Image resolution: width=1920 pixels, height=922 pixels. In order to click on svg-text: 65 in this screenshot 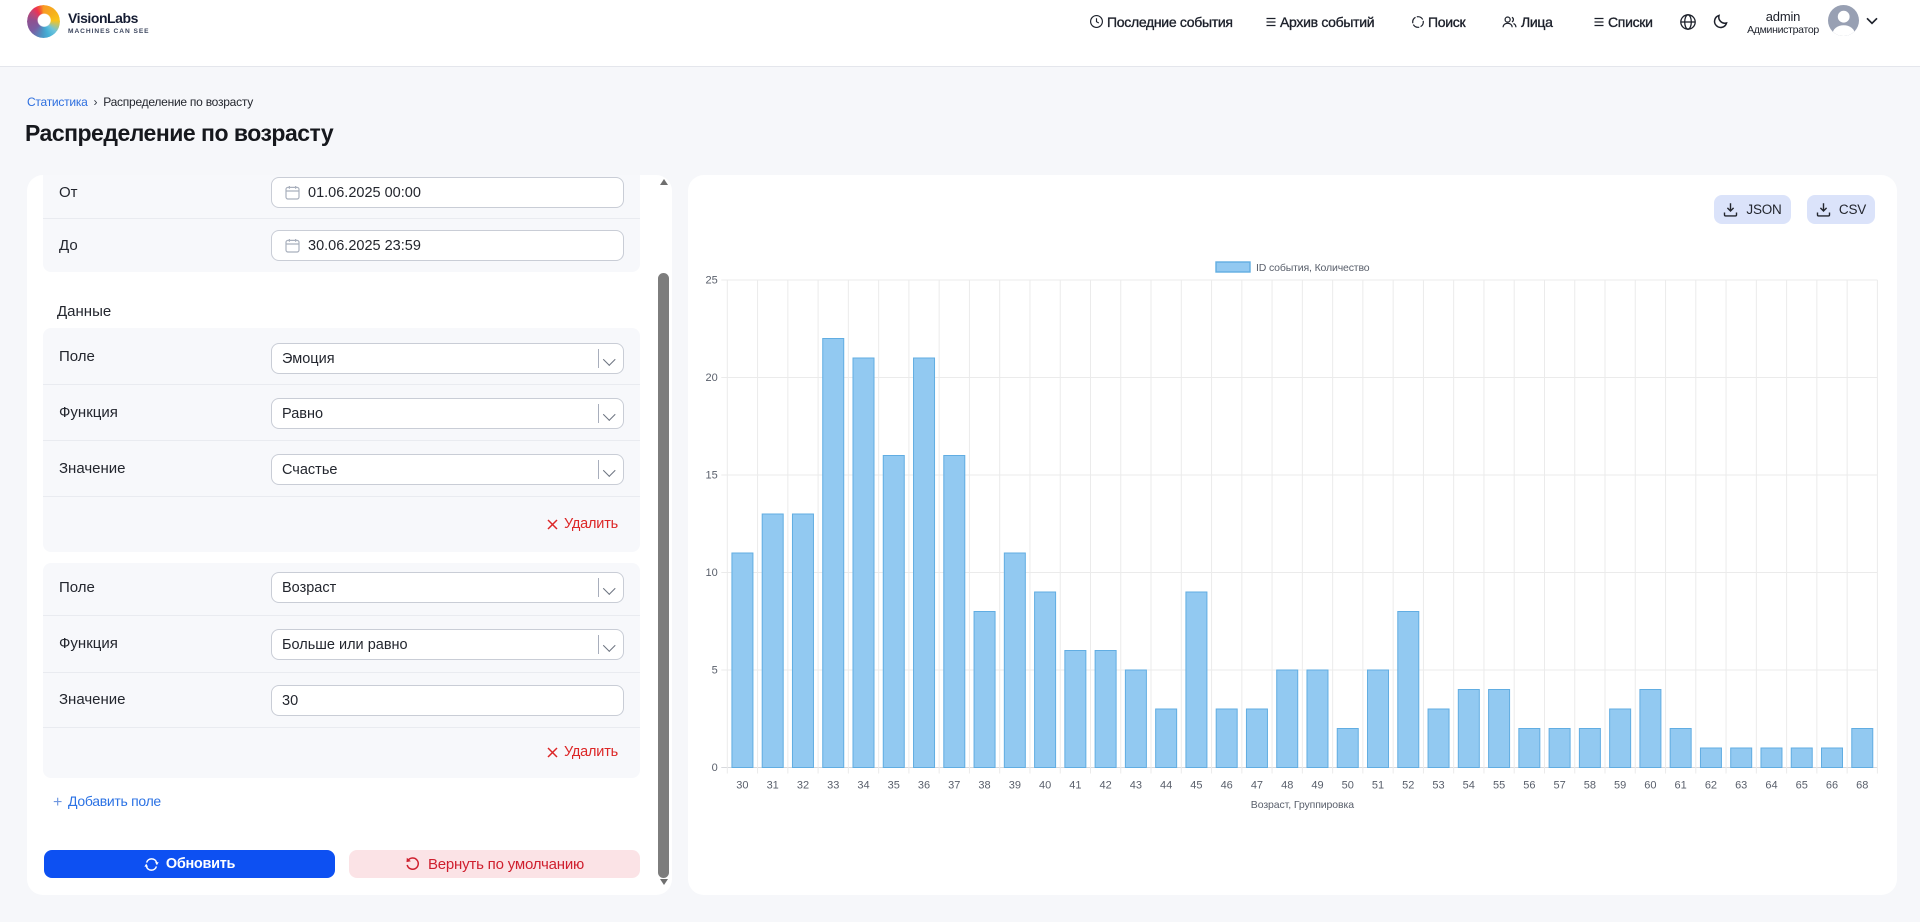, I will do `click(1802, 786)`.